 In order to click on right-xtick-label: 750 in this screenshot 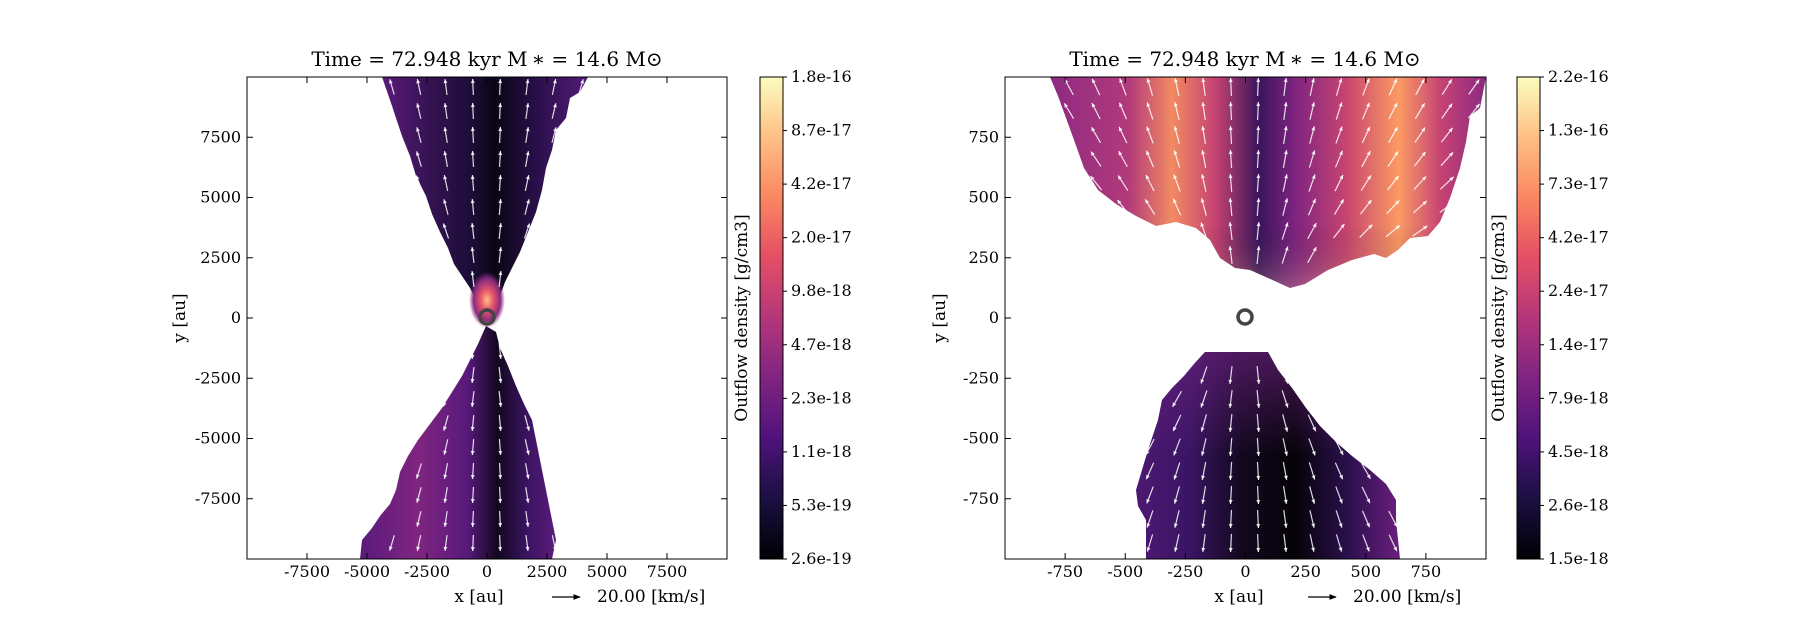, I will do `click(1426, 571)`.